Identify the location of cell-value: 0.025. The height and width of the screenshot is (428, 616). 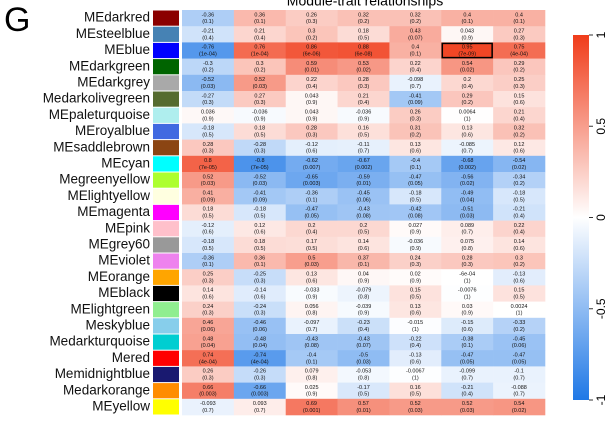
(312, 388).